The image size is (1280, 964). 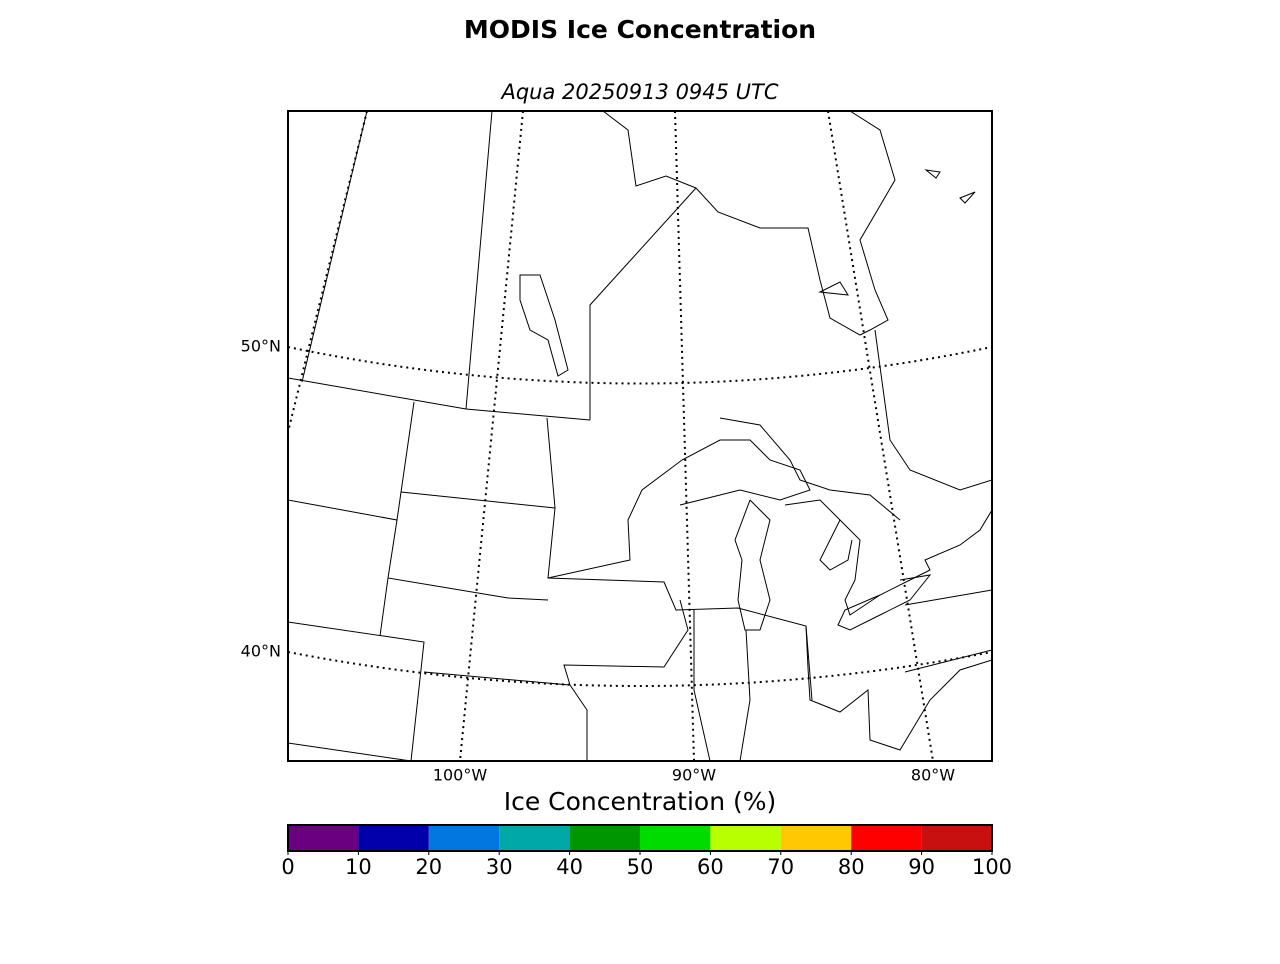 What do you see at coordinates (569, 867) in the screenshot?
I see `colorbar-tick-label: 40` at bounding box center [569, 867].